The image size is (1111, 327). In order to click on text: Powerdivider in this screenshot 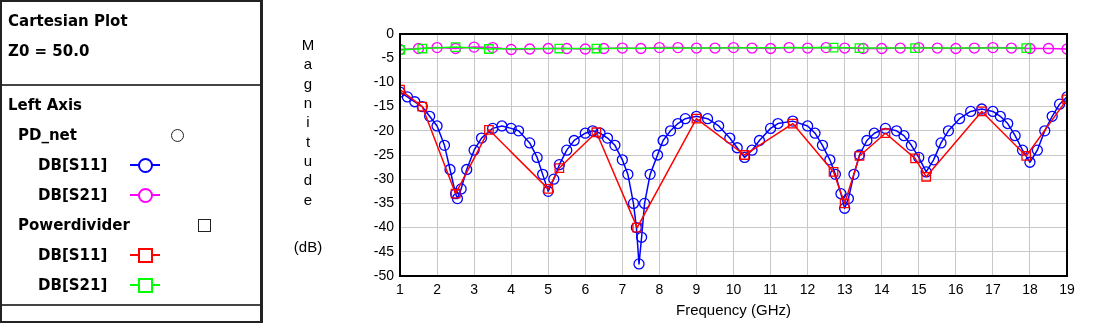, I will do `click(74, 225)`.